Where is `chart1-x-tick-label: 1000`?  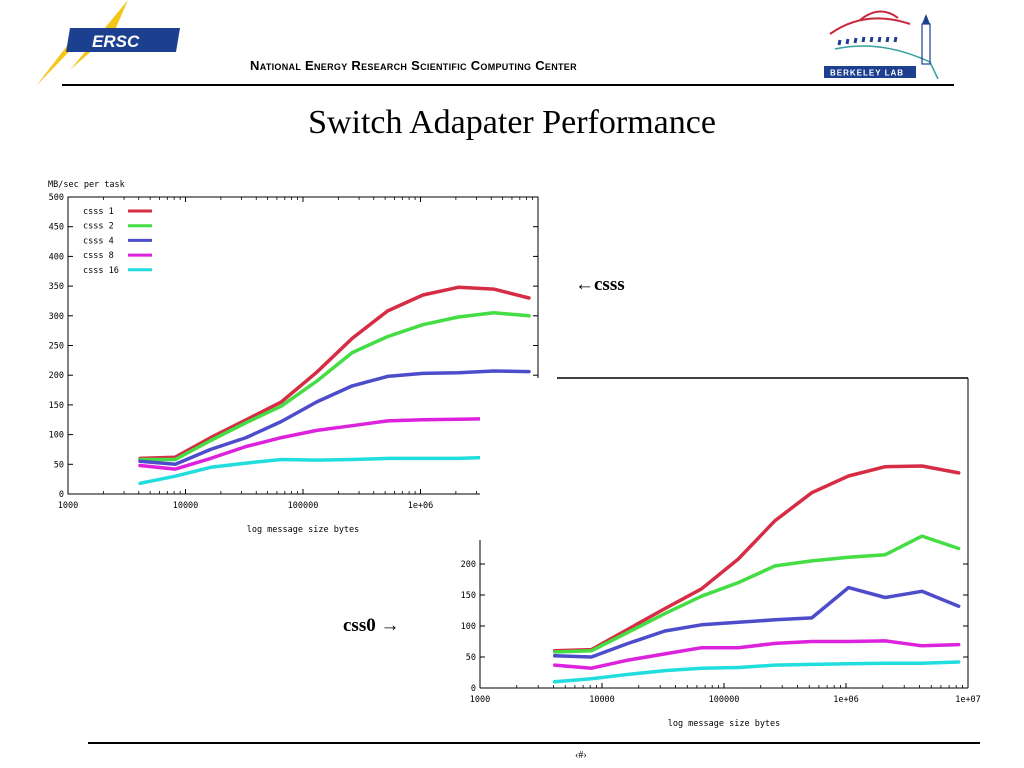
chart1-x-tick-label: 1000 is located at coordinates (68, 506).